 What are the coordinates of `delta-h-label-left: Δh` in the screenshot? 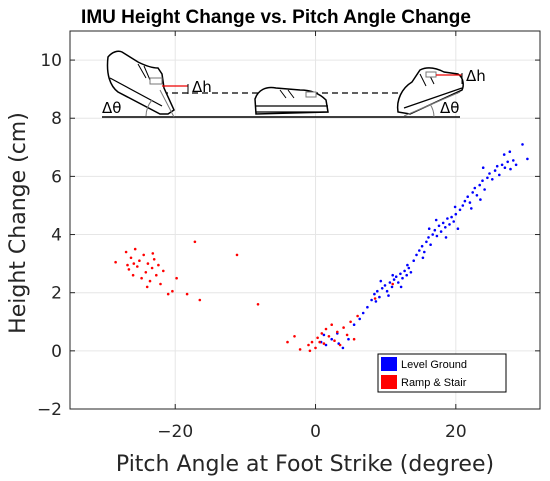 It's located at (202, 87).